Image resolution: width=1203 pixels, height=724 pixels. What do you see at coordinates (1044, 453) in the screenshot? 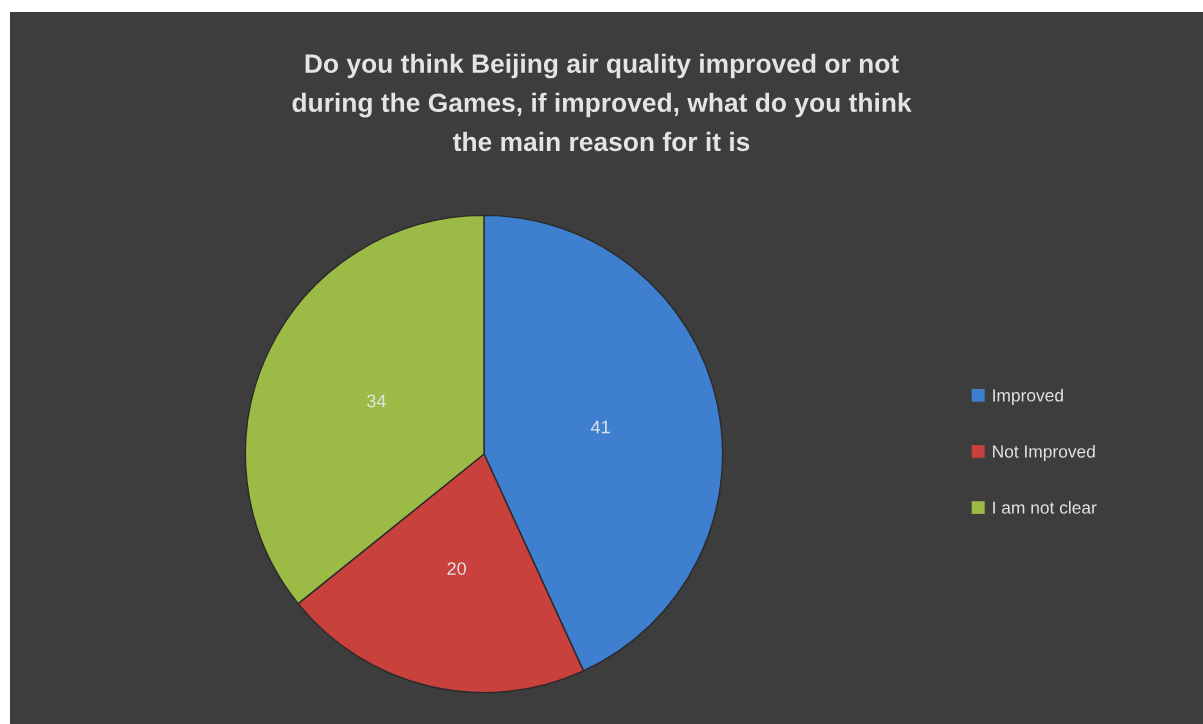
I see `legend-label: Not Improved` at bounding box center [1044, 453].